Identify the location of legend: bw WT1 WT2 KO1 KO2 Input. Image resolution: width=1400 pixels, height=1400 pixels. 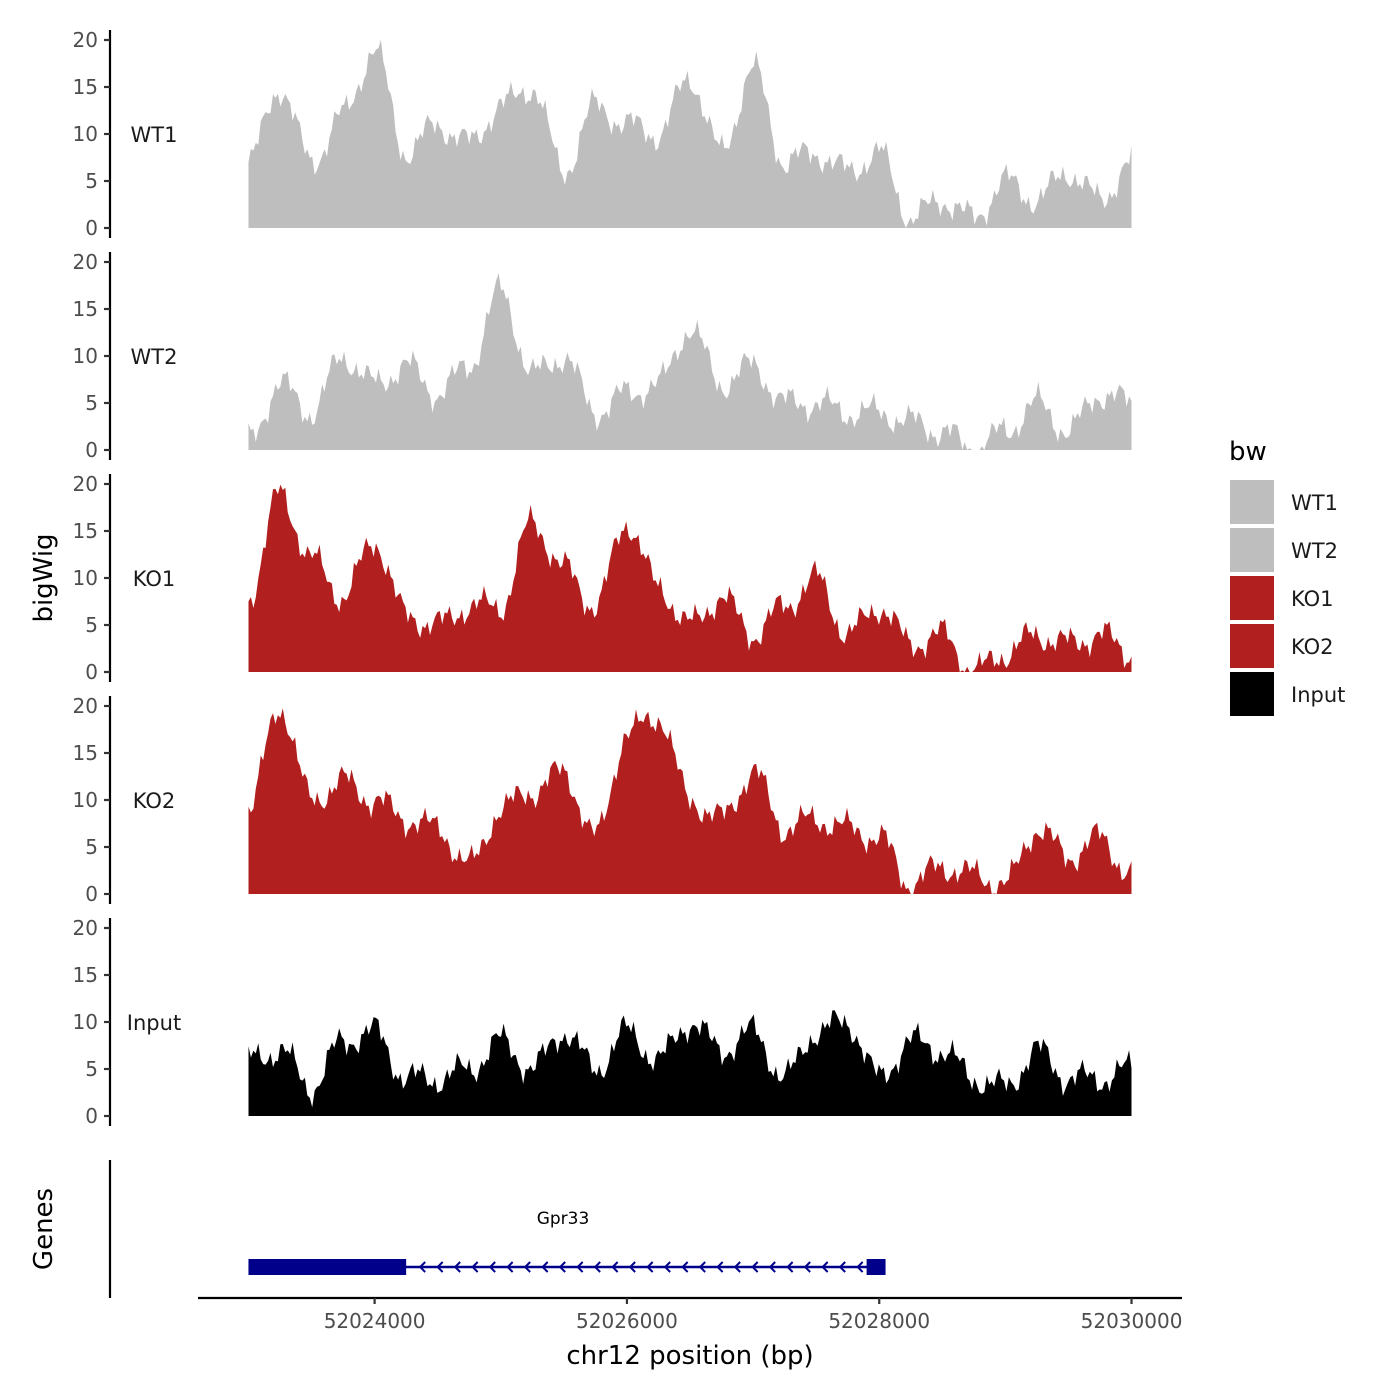
(1287, 576).